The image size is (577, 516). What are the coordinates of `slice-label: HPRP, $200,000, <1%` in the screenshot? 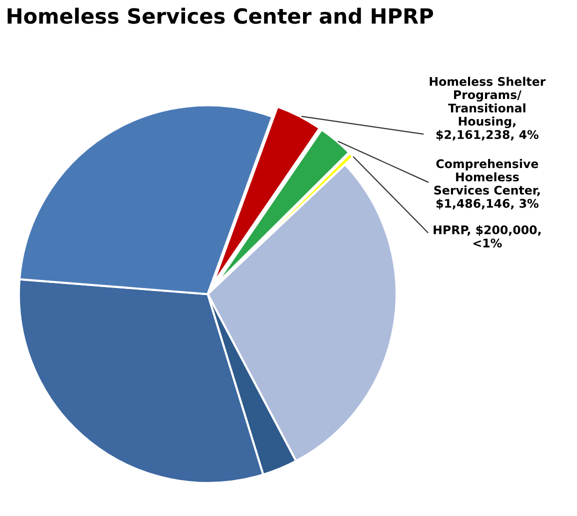 It's located at (487, 236).